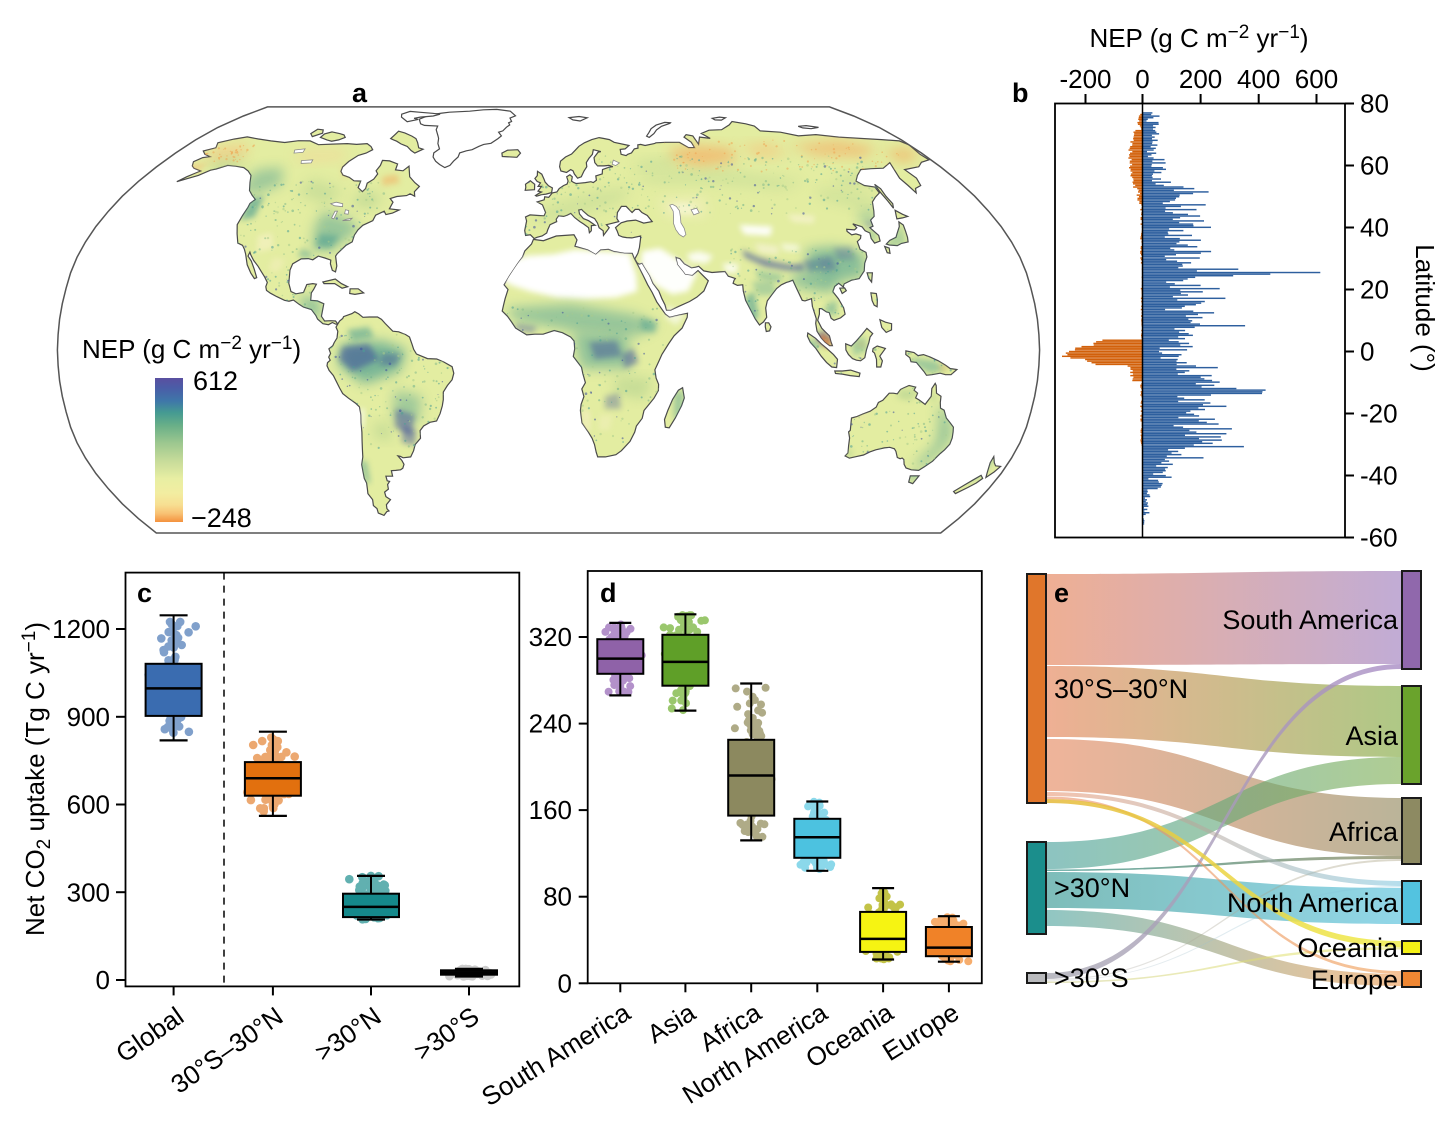  What do you see at coordinates (1372, 736) in the screenshot?
I see `svg-text: Asia` at bounding box center [1372, 736].